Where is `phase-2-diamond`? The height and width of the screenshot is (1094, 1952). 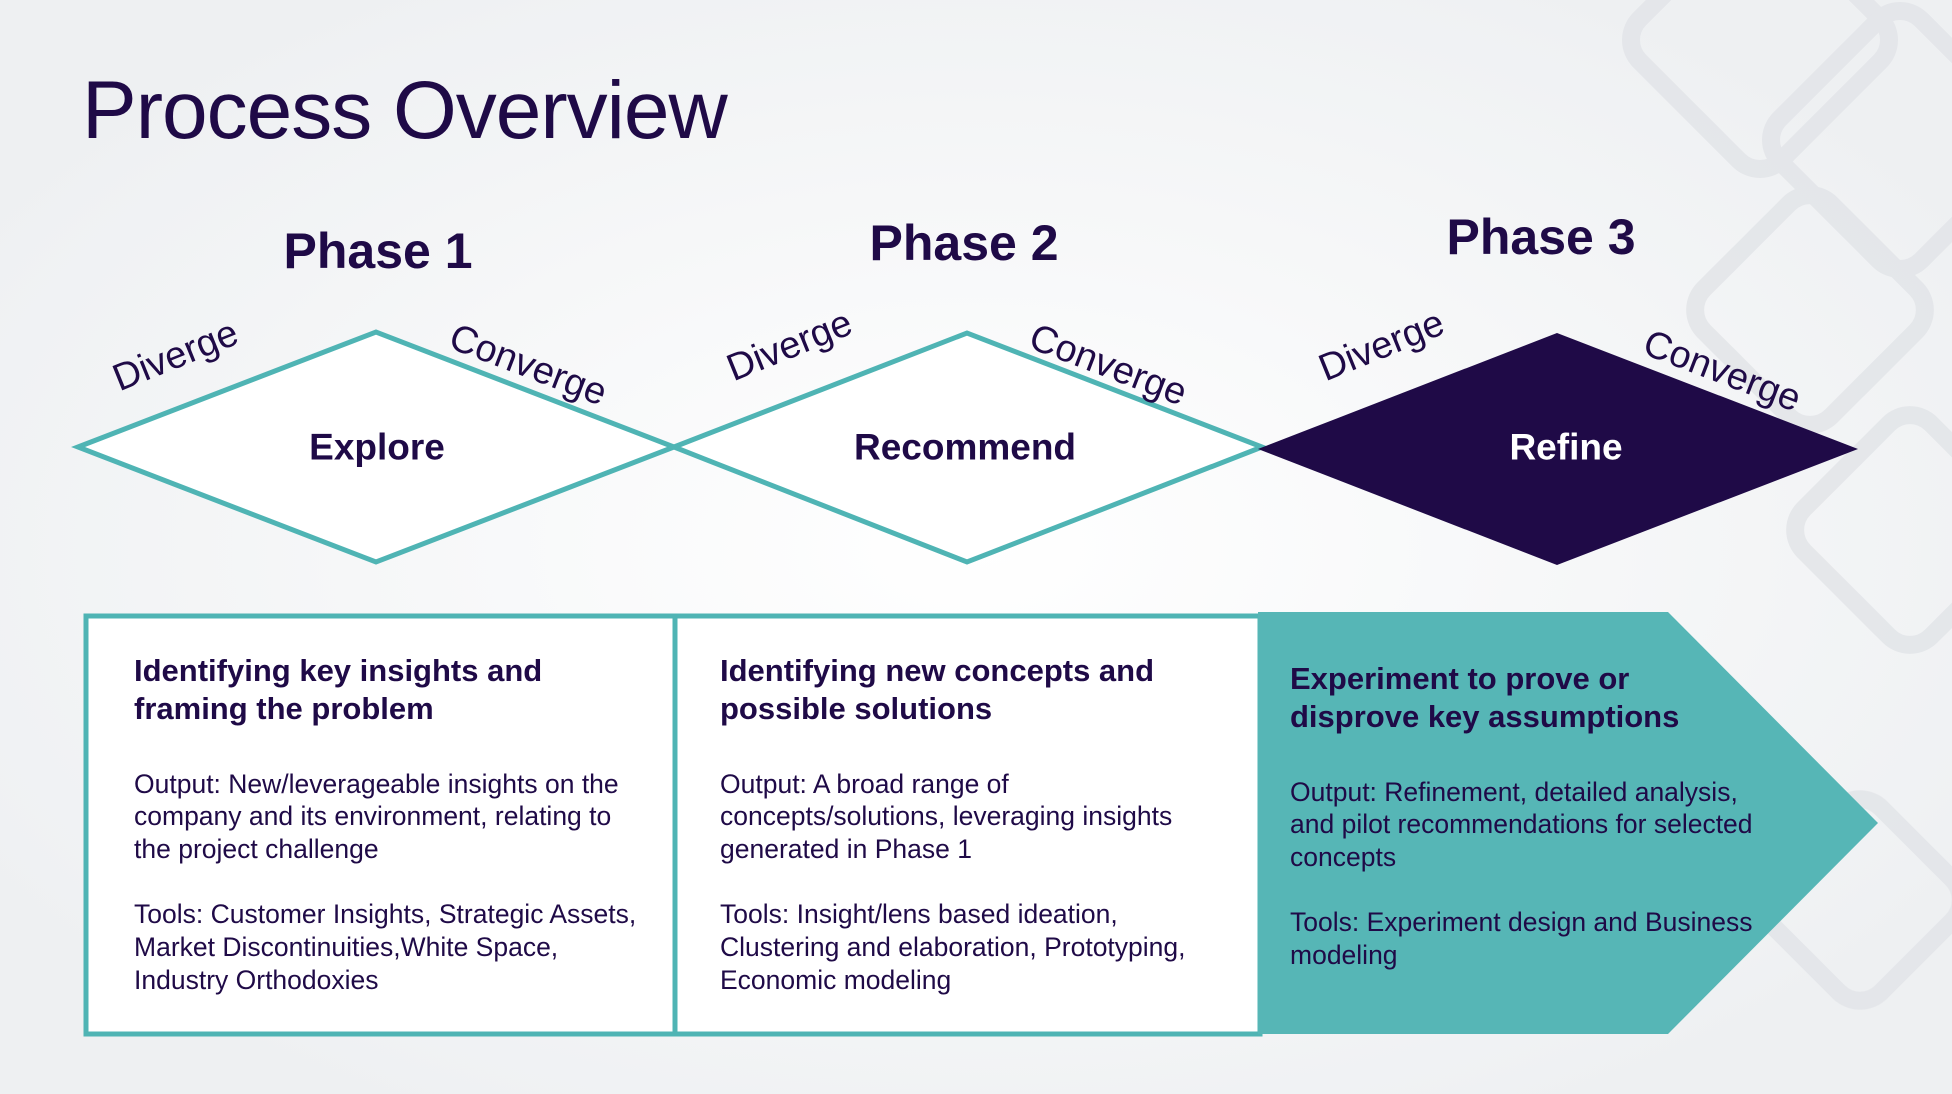
phase-2-diamond is located at coordinates (968, 447).